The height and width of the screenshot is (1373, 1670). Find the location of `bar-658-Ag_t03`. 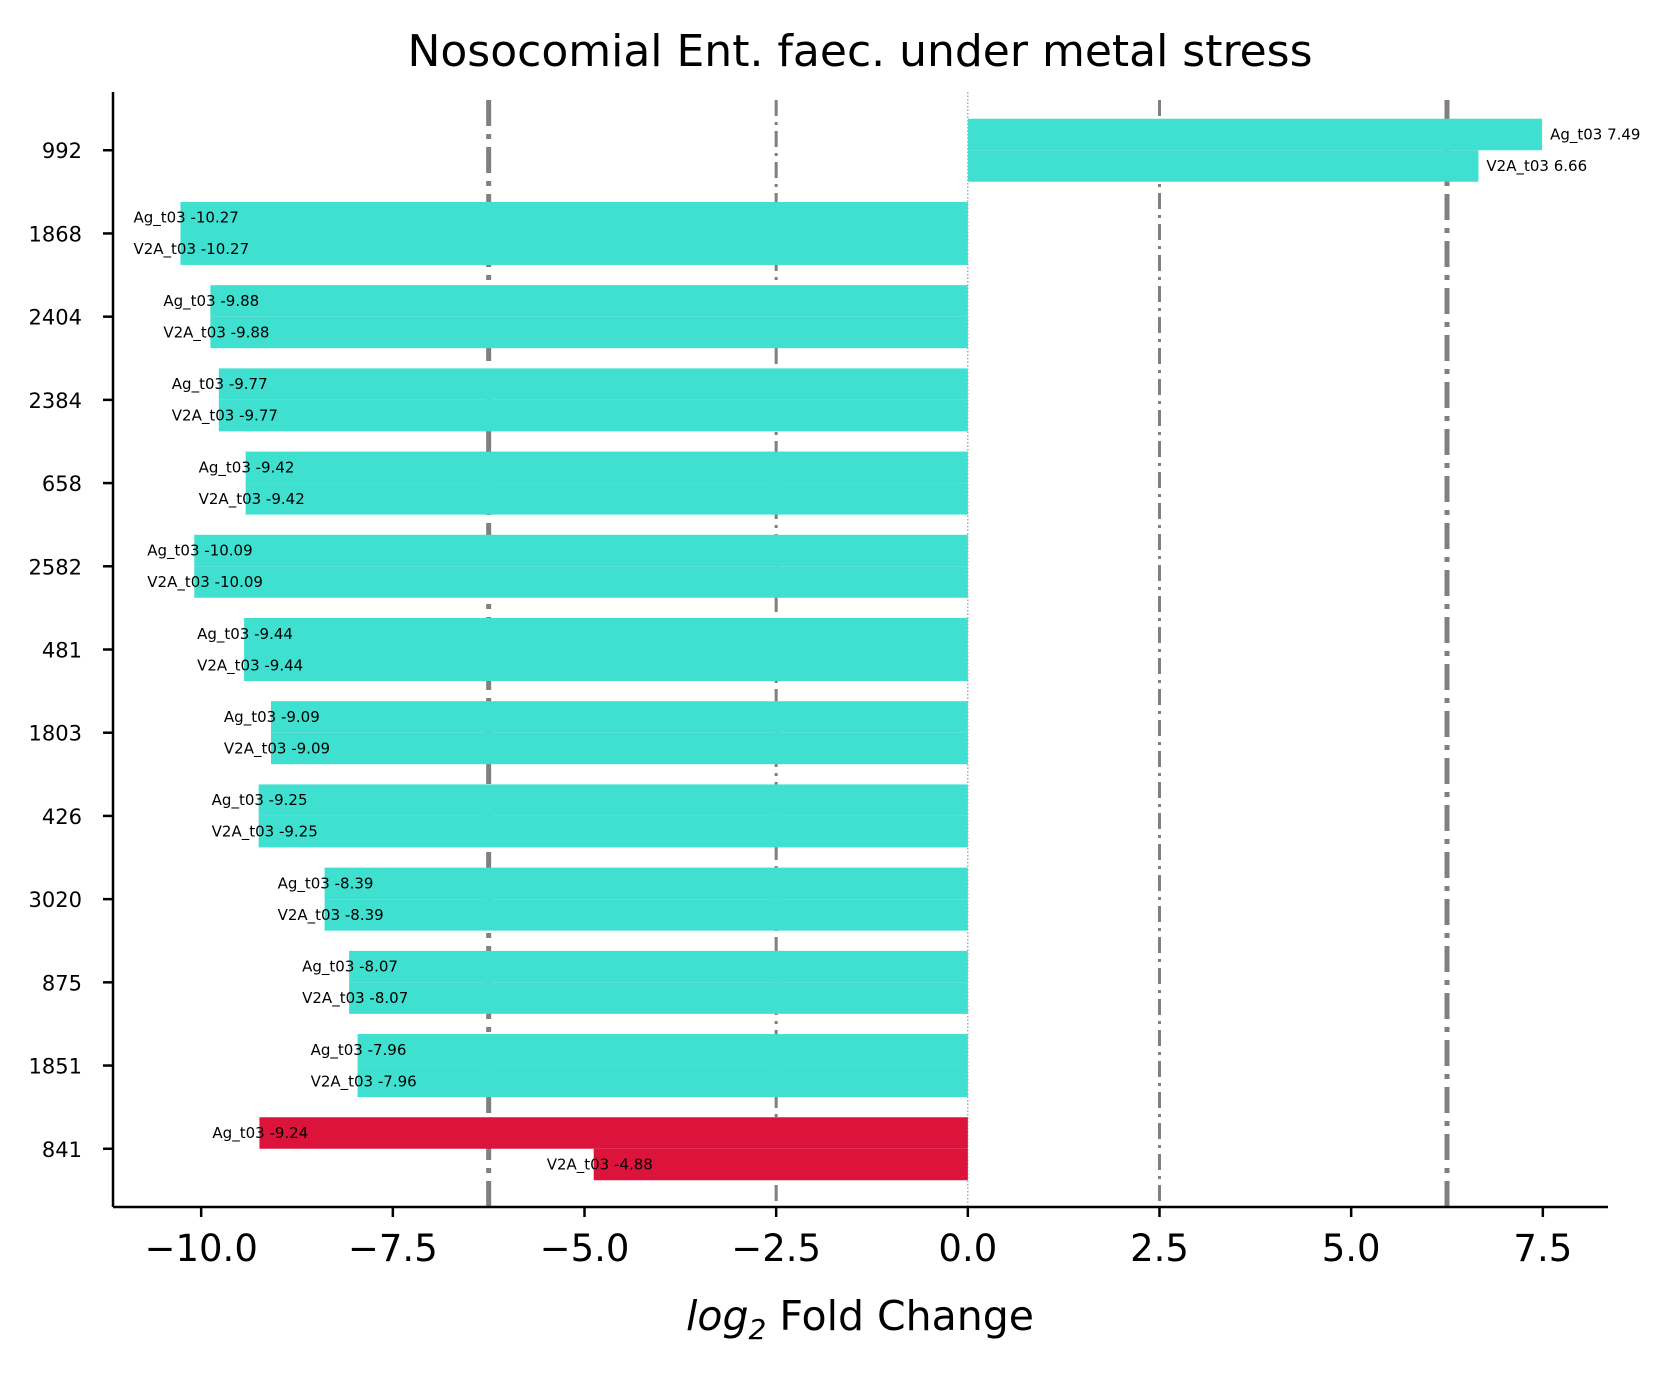

bar-658-Ag_t03 is located at coordinates (606, 467).